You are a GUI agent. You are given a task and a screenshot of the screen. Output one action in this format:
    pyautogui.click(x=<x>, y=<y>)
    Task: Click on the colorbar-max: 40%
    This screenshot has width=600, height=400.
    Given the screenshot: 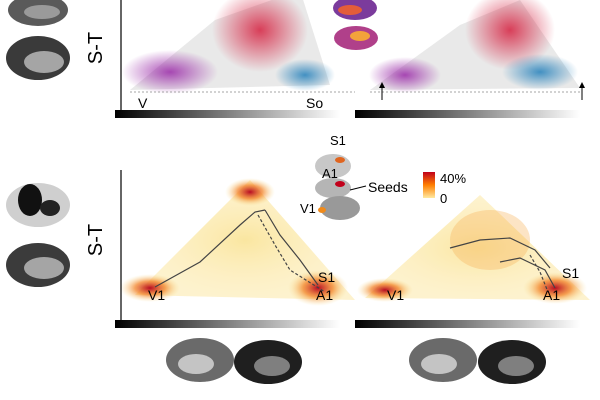 What is the action you would take?
    pyautogui.click(x=453, y=178)
    